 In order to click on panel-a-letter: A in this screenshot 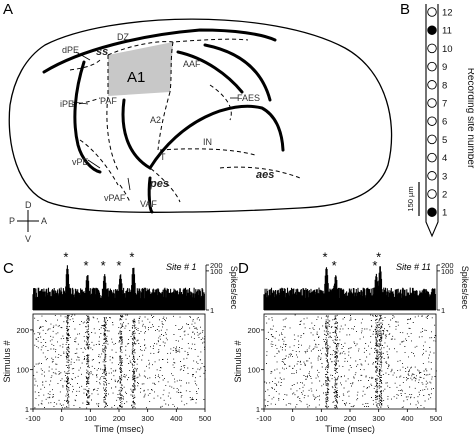, I will do `click(8, 9)`.